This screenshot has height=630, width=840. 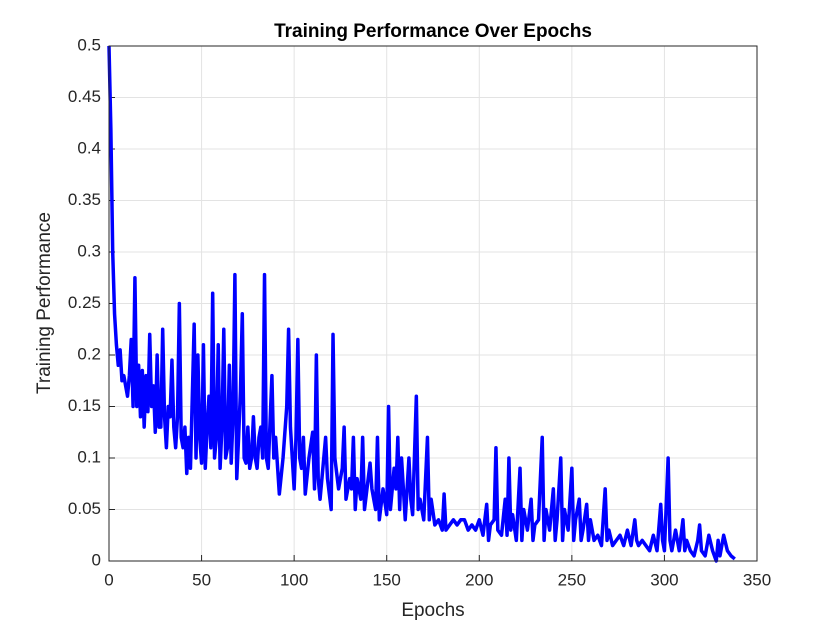 What do you see at coordinates (108, 579) in the screenshot?
I see `x-tick-label: 0` at bounding box center [108, 579].